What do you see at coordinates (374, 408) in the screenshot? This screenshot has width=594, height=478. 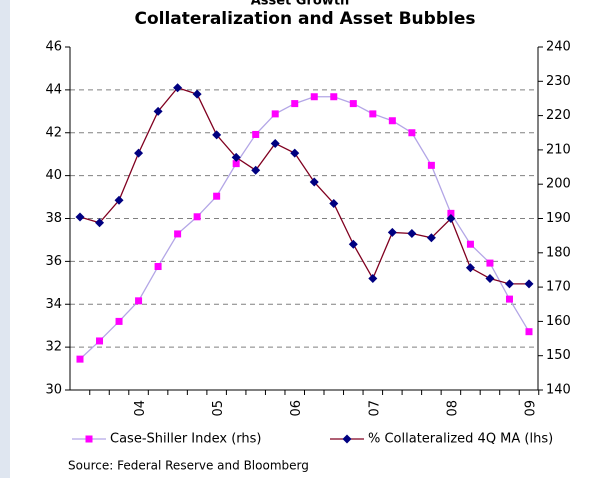 I see `x-tick-label: 07` at bounding box center [374, 408].